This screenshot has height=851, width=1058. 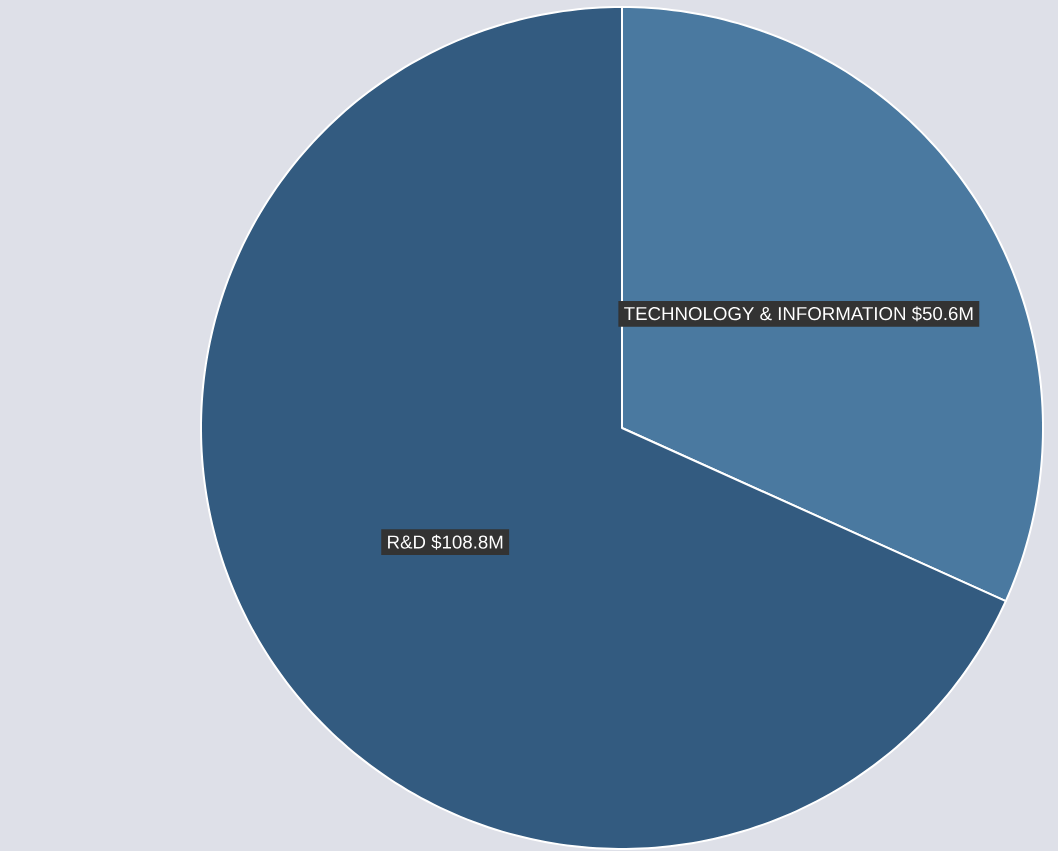 What do you see at coordinates (407, 542) in the screenshot?
I see `slice-label: R&D` at bounding box center [407, 542].